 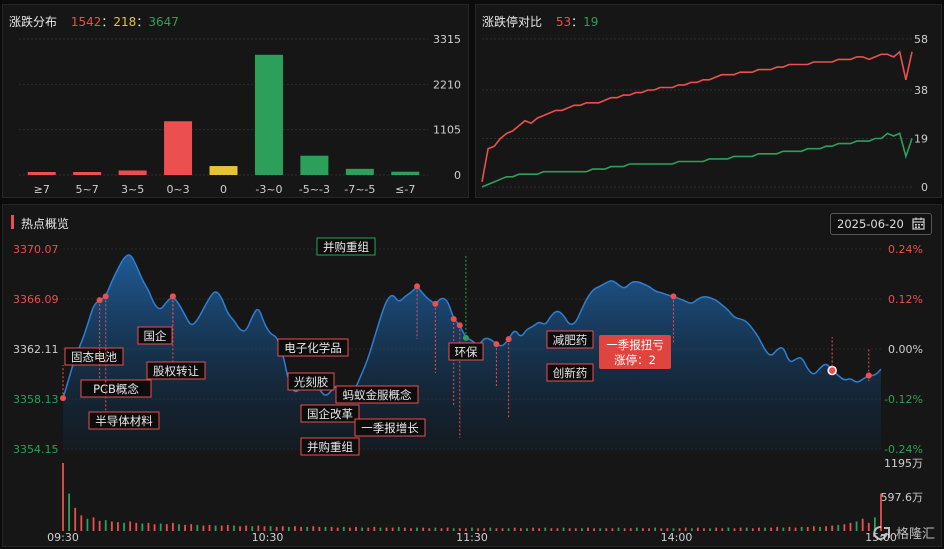 What do you see at coordinates (924, 187) in the screenshot?
I see `y-tick-label: 0` at bounding box center [924, 187].